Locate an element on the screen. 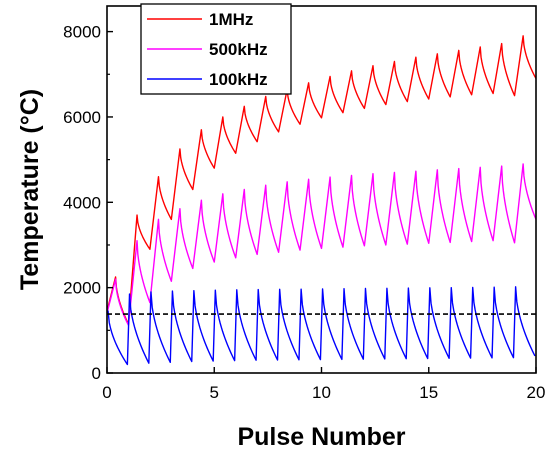  y-tick-label: 6000 is located at coordinates (82, 117).